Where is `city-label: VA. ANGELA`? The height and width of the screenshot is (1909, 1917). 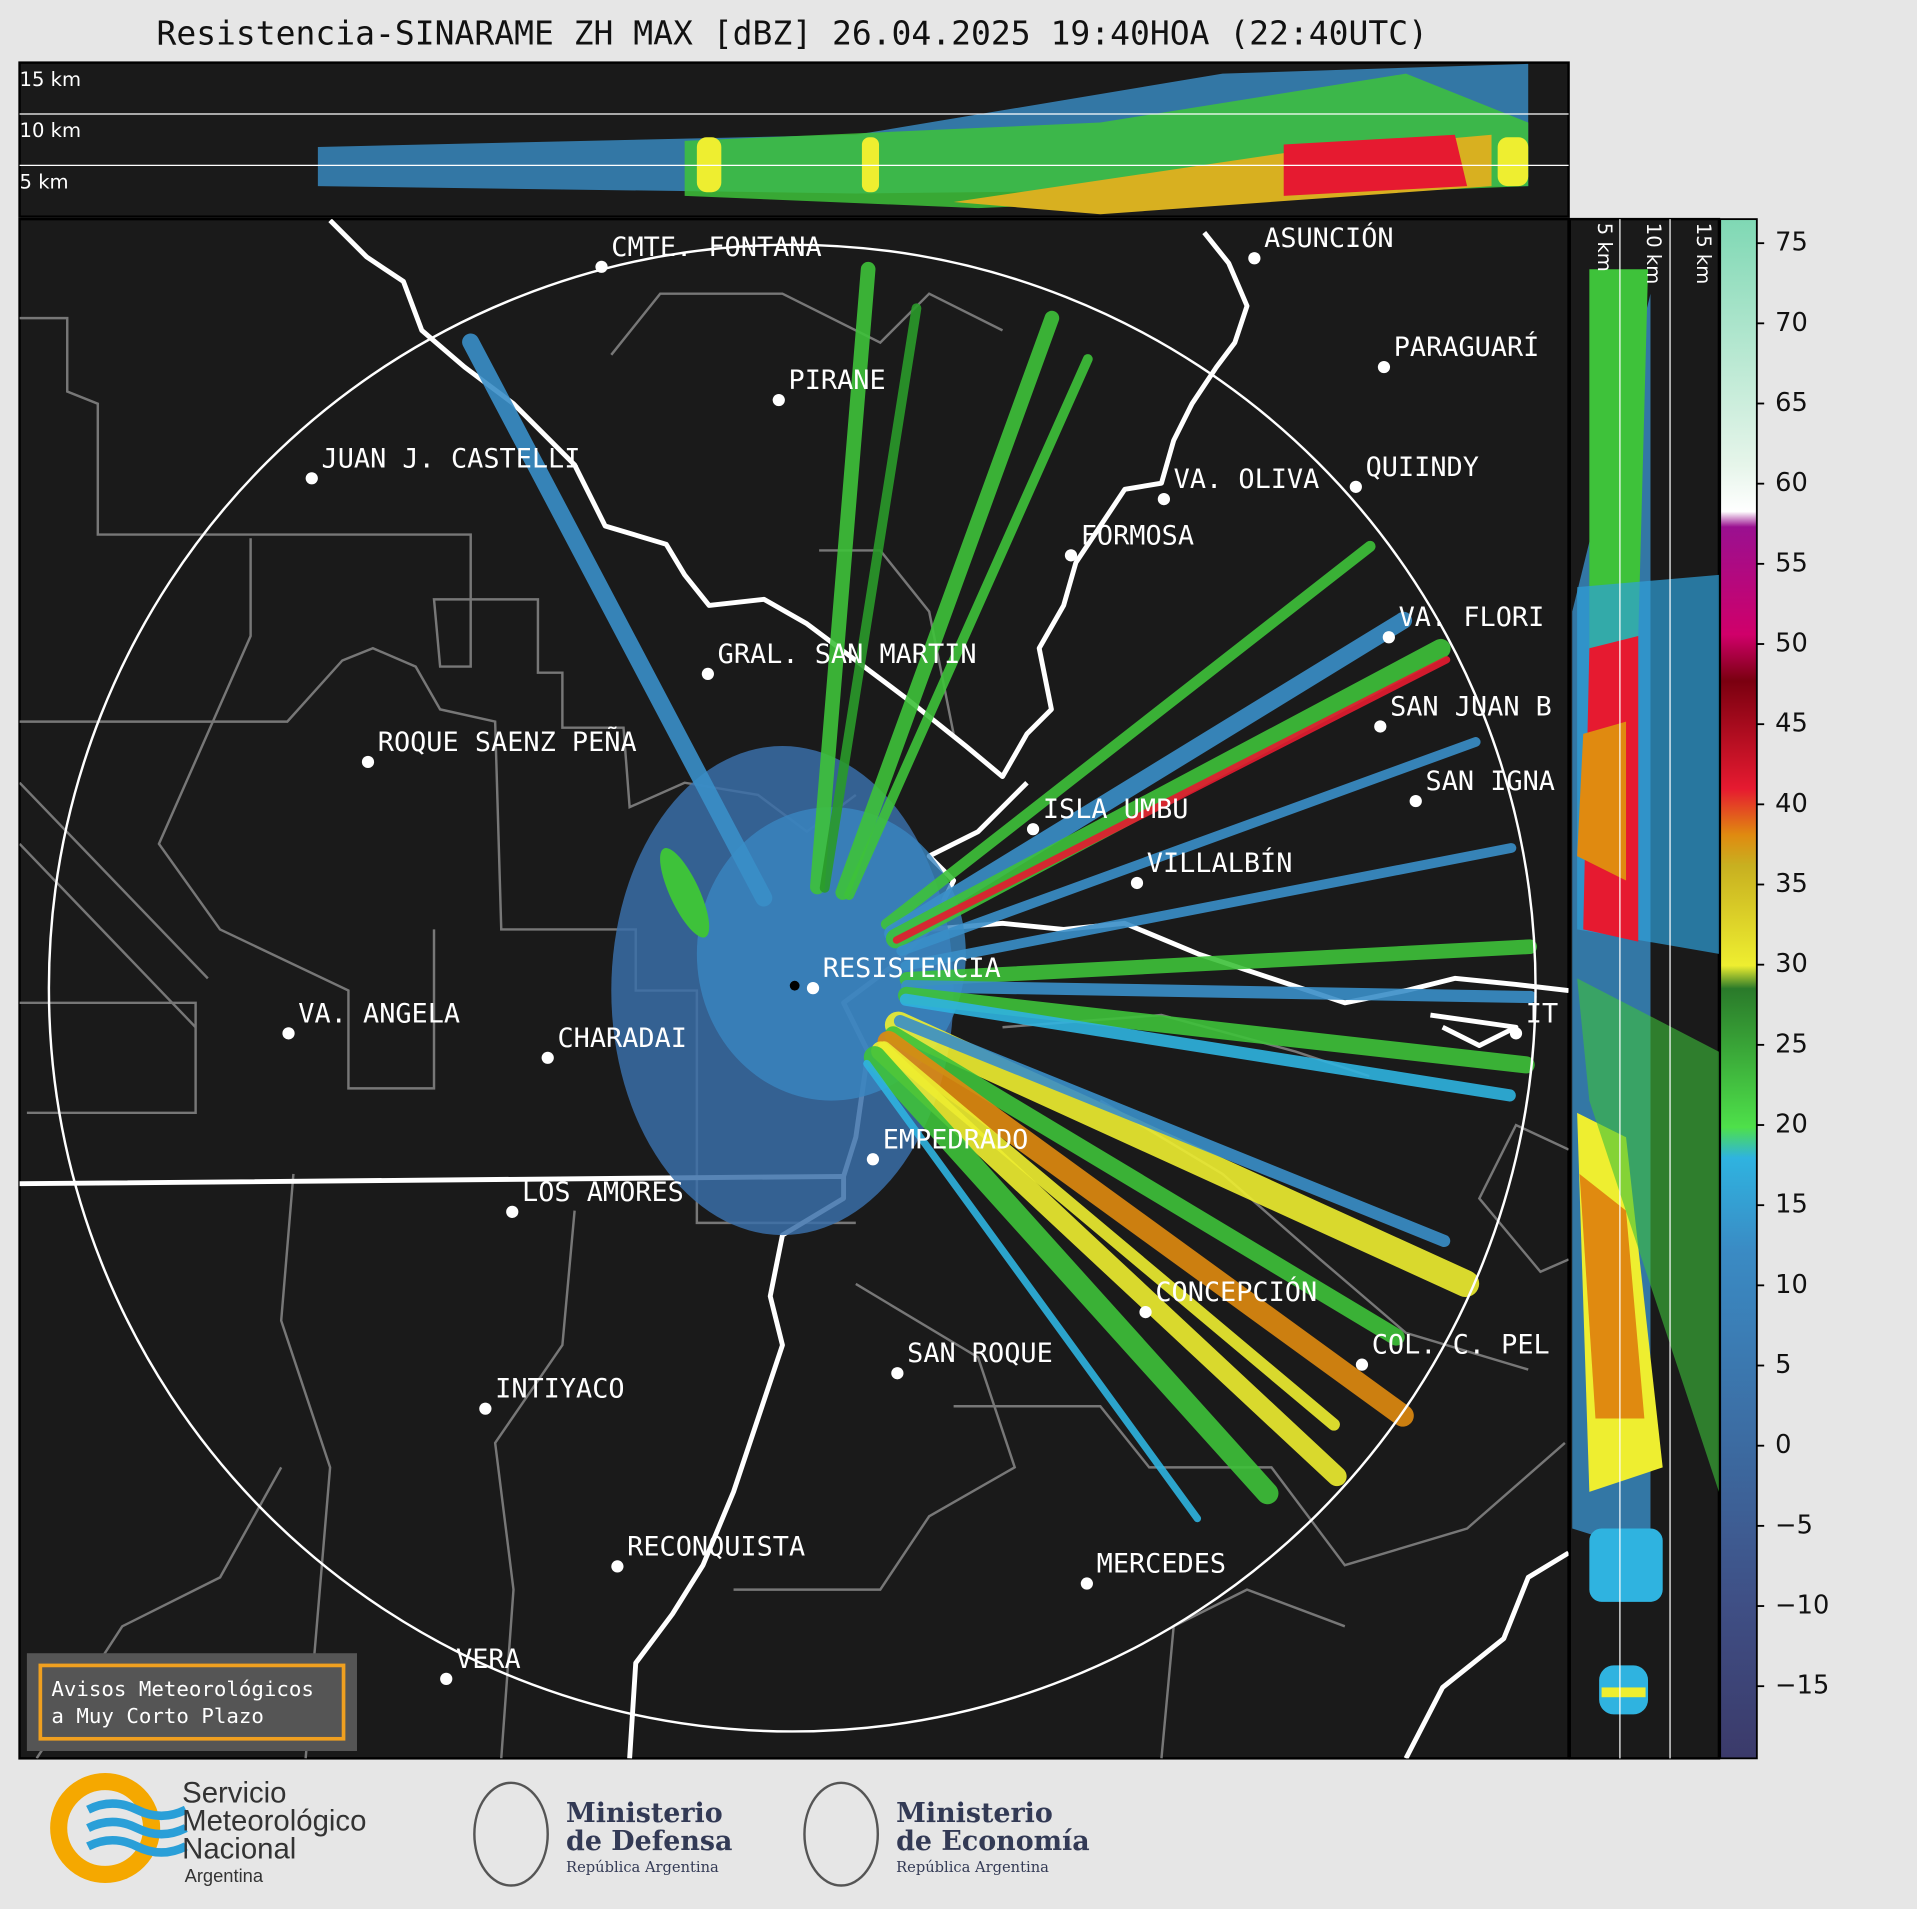
city-label: VA. ANGELA is located at coordinates (379, 1013).